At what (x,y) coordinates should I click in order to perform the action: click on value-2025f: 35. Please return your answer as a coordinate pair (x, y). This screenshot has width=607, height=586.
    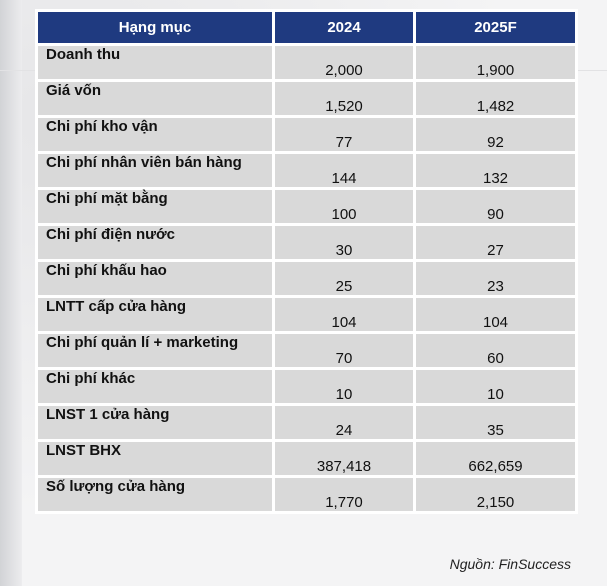
    Looking at the image, I should click on (495, 422).